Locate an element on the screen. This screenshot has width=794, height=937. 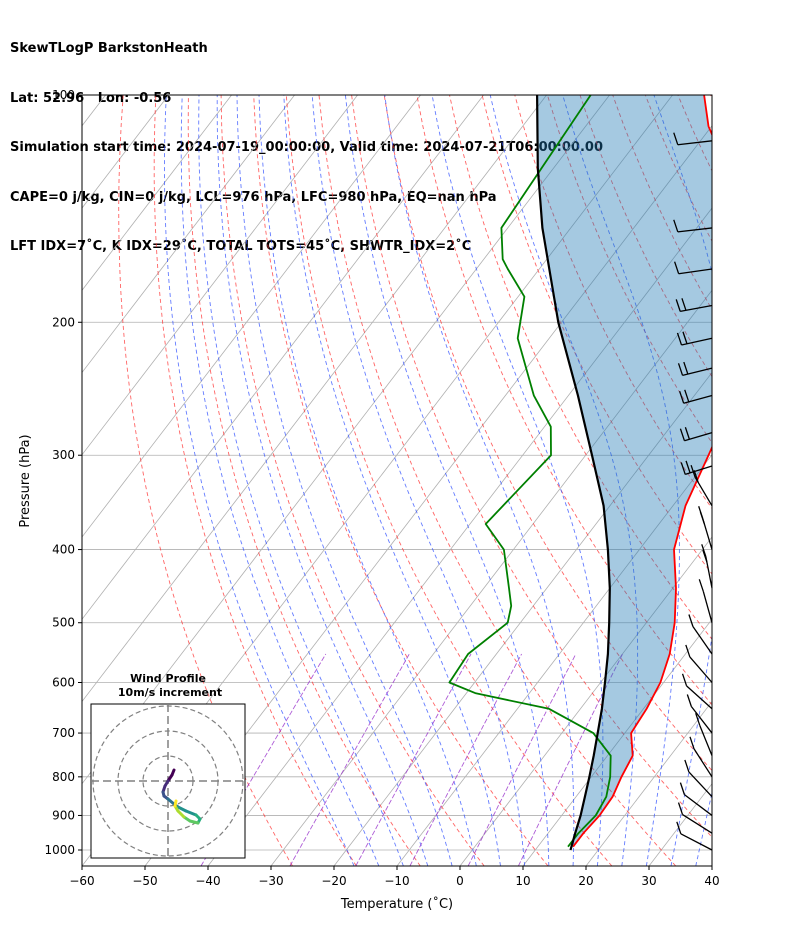
y-axis-label: Pressure (hPa) is located at coordinates (25, 480).